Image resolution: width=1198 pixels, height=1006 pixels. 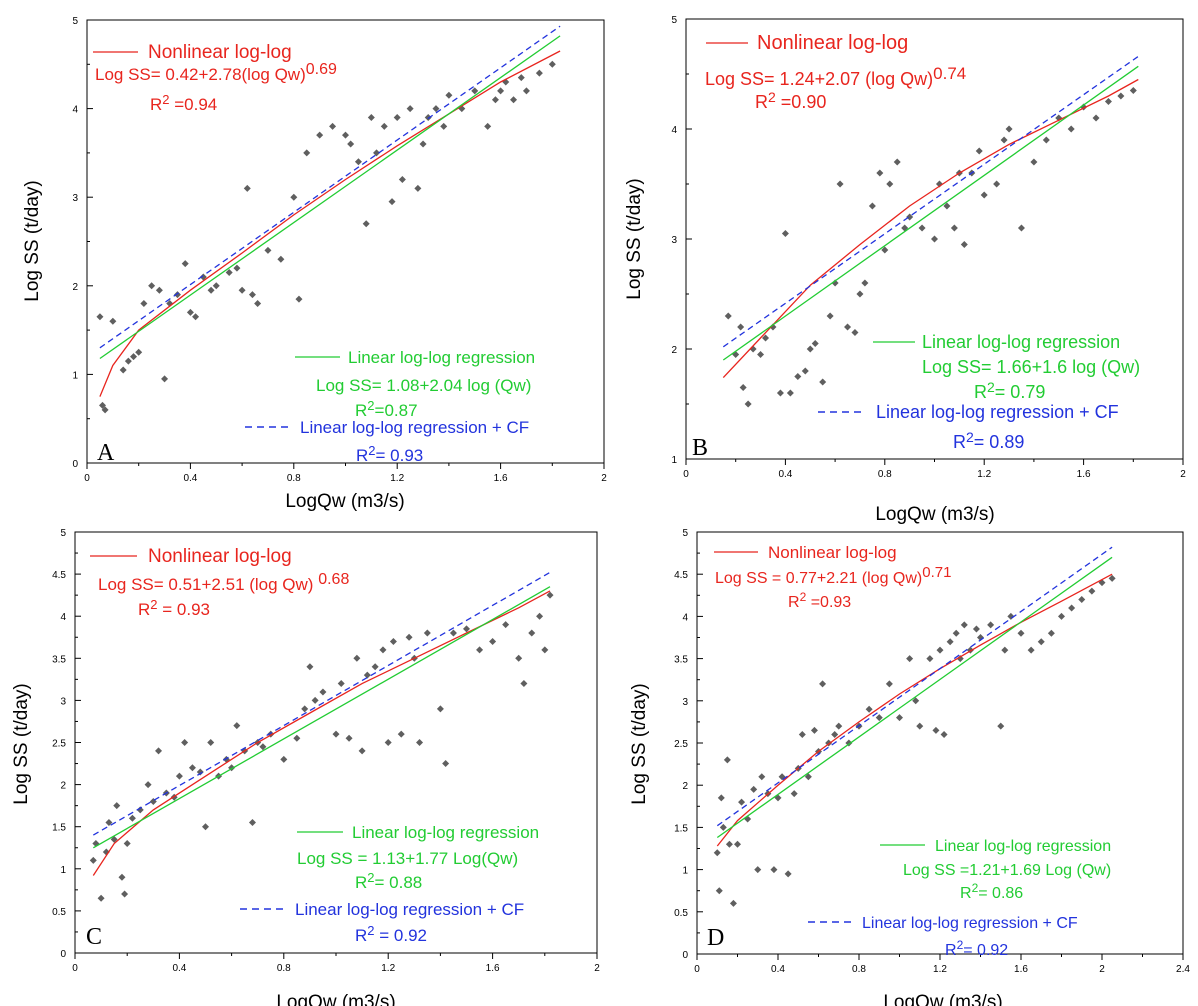 What do you see at coordinates (174, 608) in the screenshot?
I see `nonlinear-r2: R2 = 0.93` at bounding box center [174, 608].